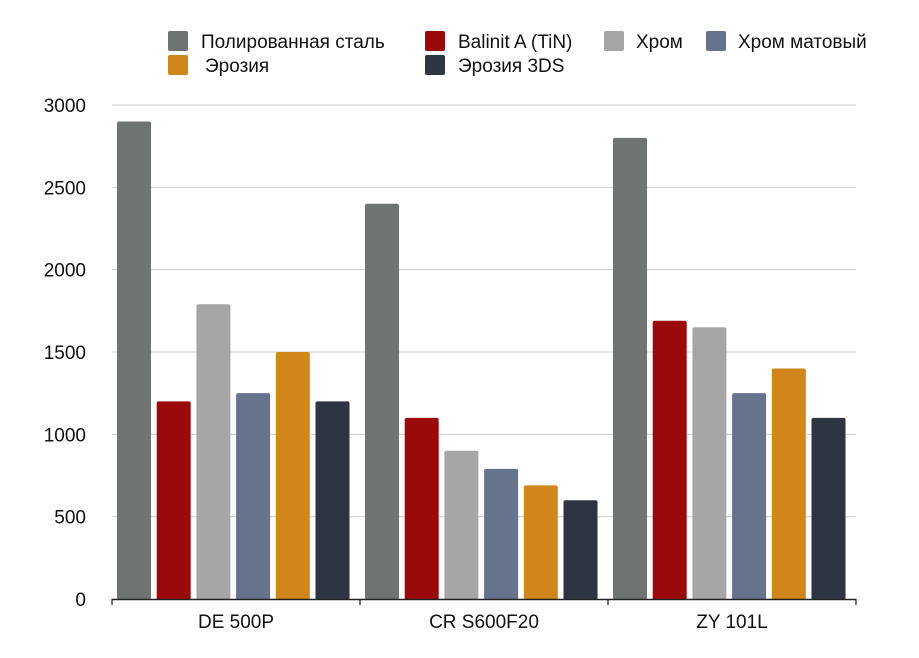 The height and width of the screenshot is (658, 919). Describe the element at coordinates (65, 188) in the screenshot. I see `y-tick-label: 2500` at that location.